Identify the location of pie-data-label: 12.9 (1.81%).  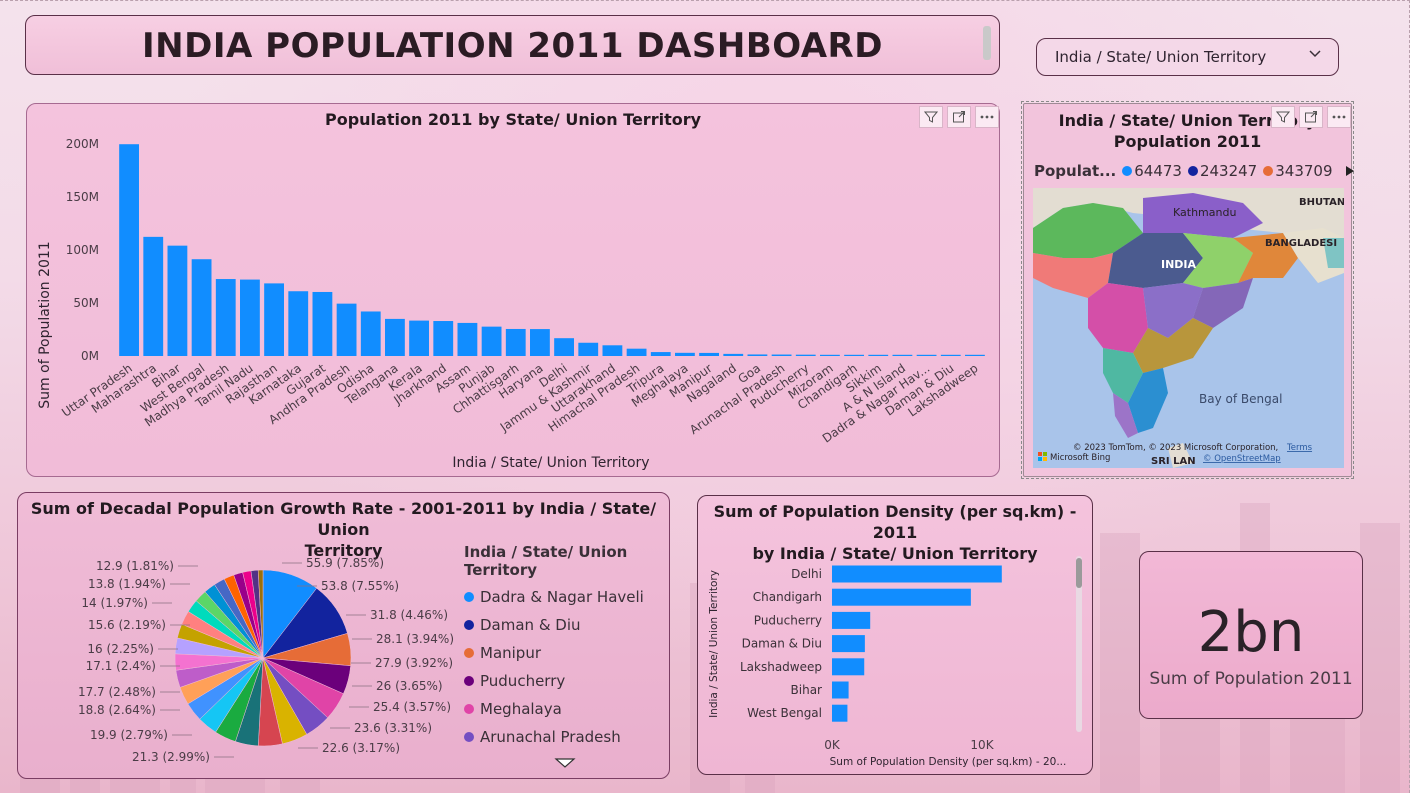
(135, 566).